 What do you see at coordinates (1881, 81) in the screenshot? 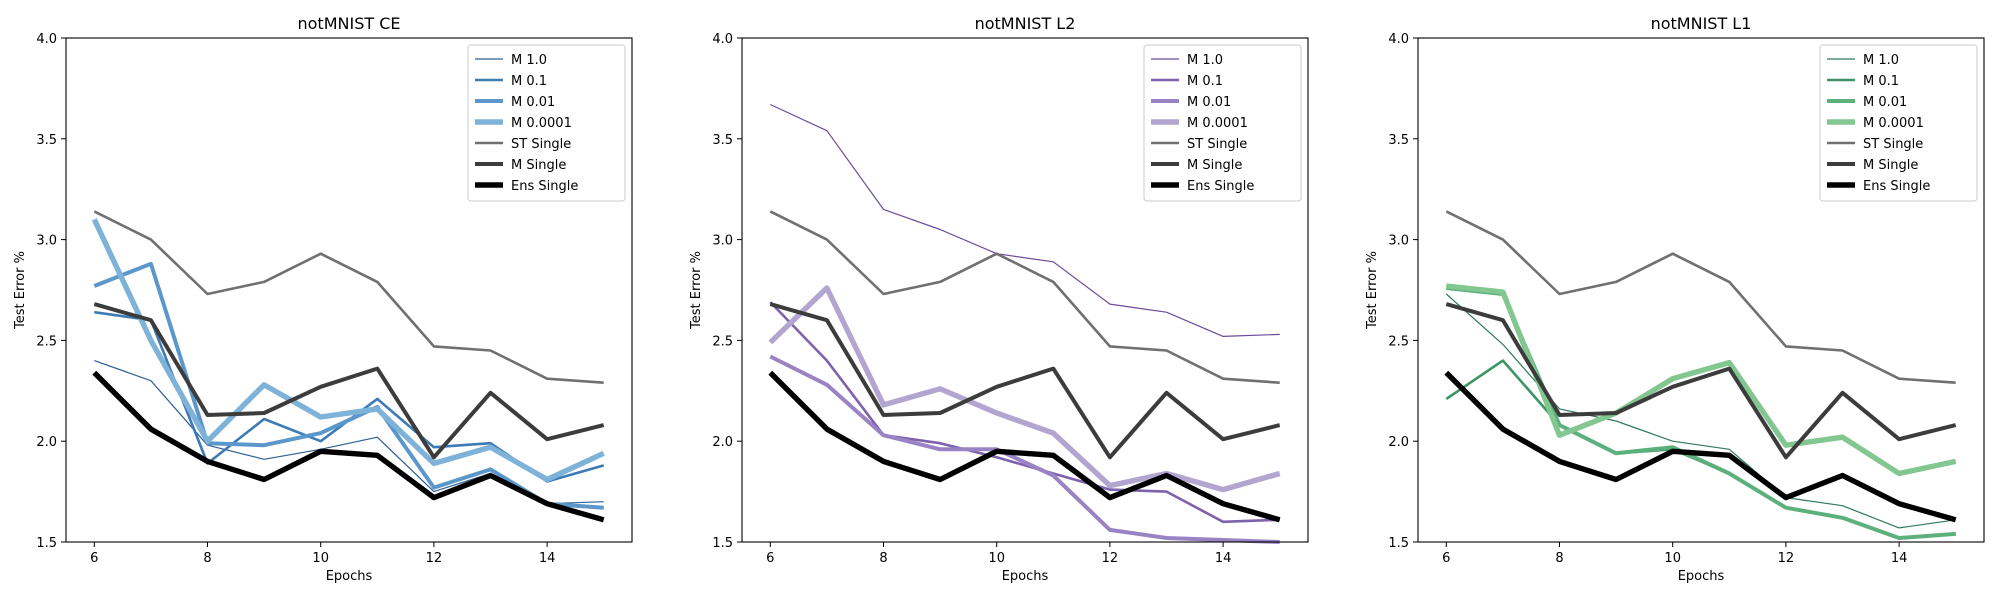
I see `legend-label: M 0.1` at bounding box center [1881, 81].